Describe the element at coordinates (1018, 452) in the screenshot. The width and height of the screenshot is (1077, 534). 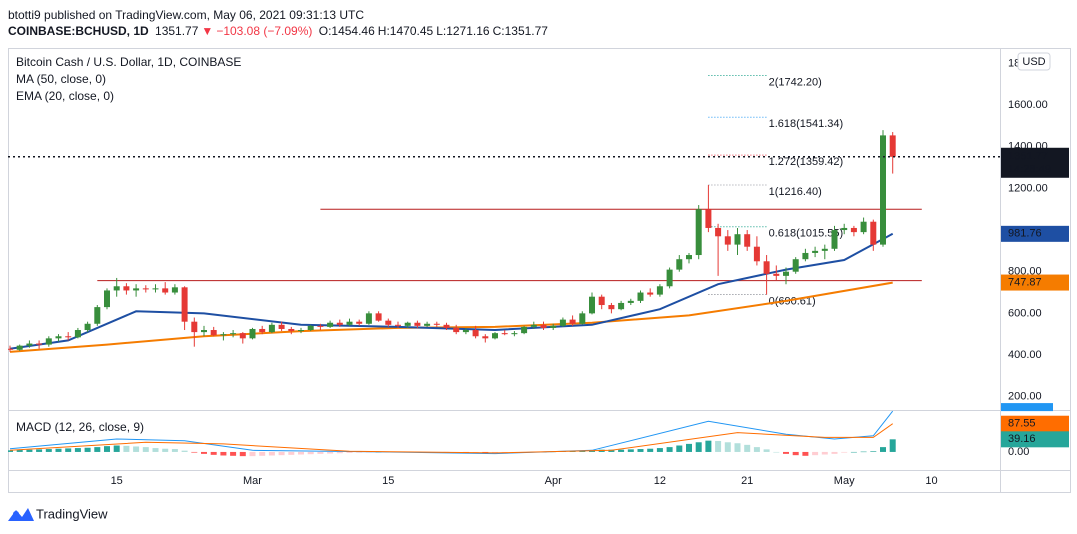
I see `macd-tick-label: 0.00` at that location.